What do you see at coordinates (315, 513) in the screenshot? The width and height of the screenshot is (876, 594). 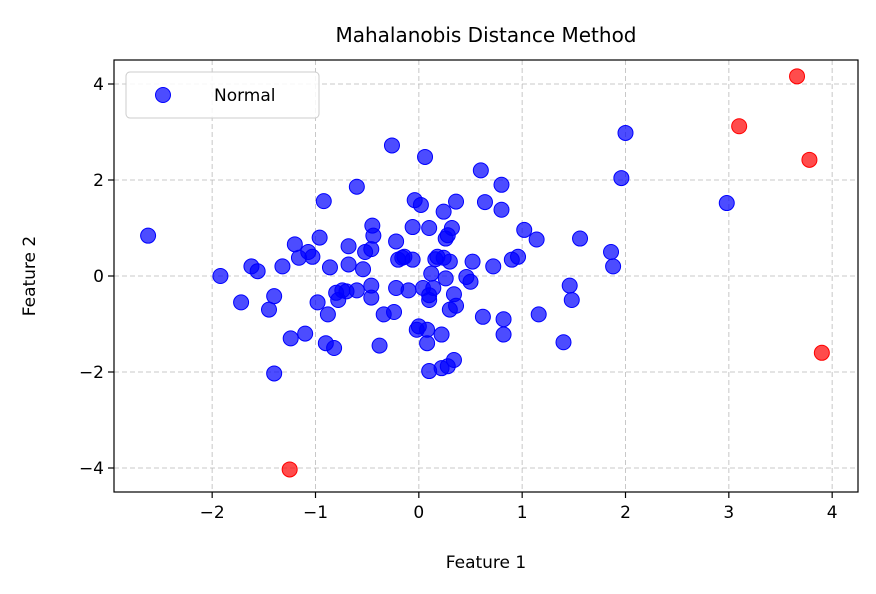 I see `x-tick-label: −1` at bounding box center [315, 513].